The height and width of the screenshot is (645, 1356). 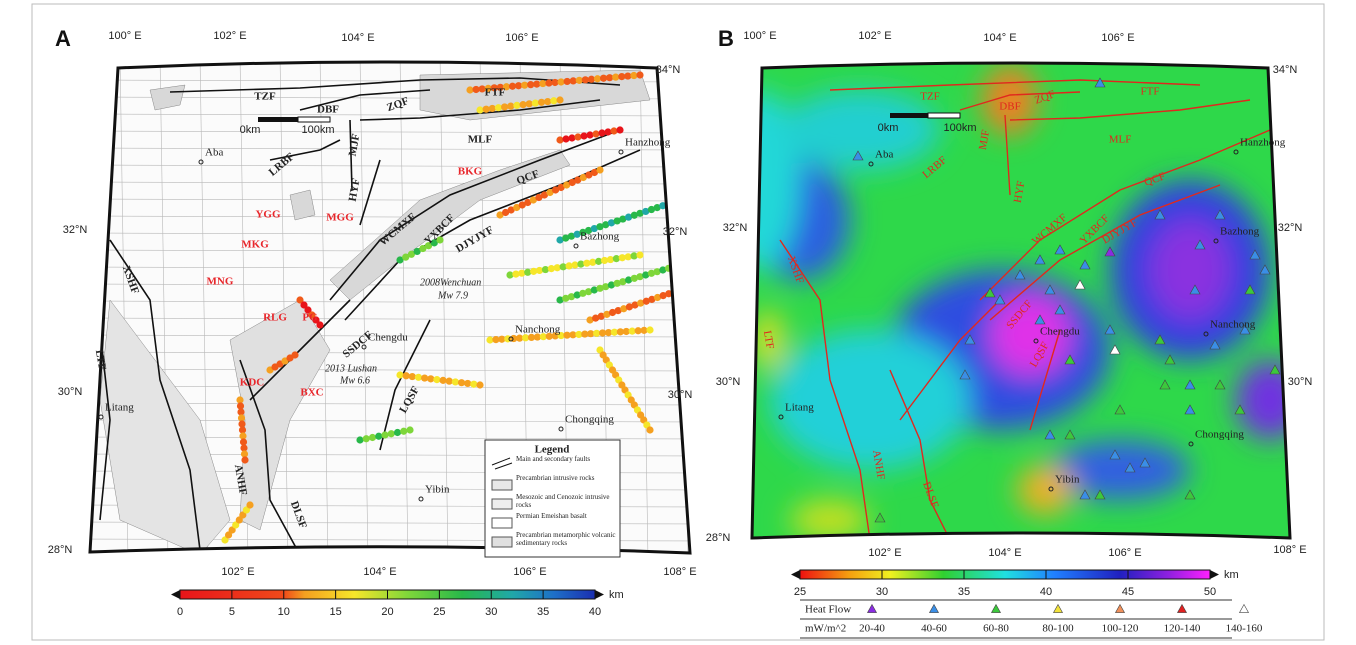 I want to click on latitude-label: 30°N, so click(x=70, y=392).